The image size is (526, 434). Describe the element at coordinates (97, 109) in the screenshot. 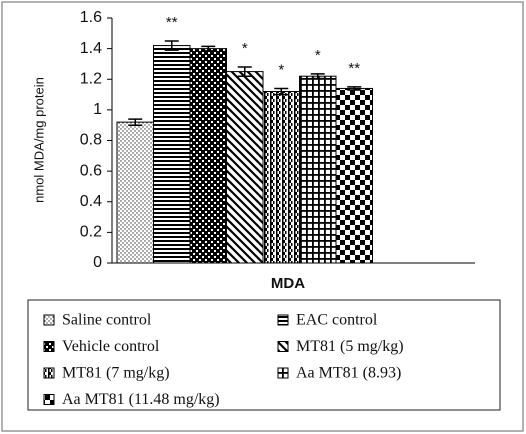

I see `y-tick-label: 1` at that location.